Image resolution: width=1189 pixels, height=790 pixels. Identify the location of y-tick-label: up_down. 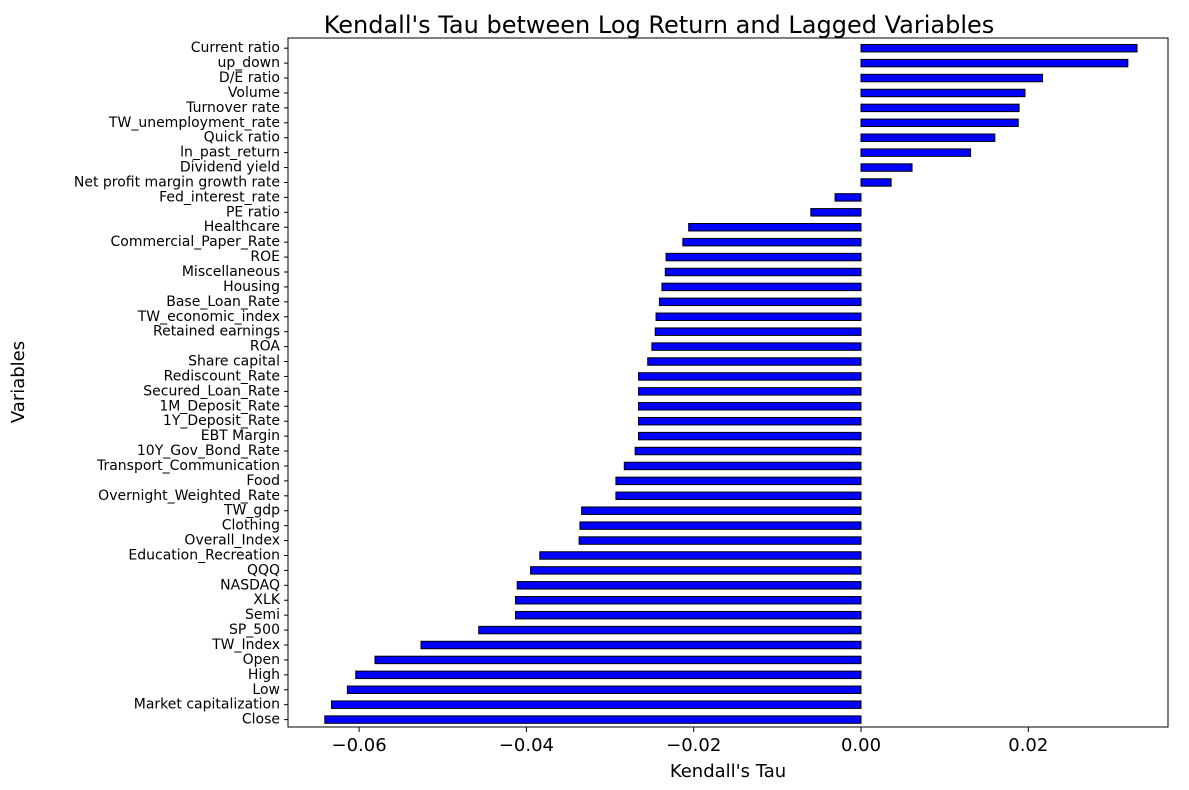
(248, 63).